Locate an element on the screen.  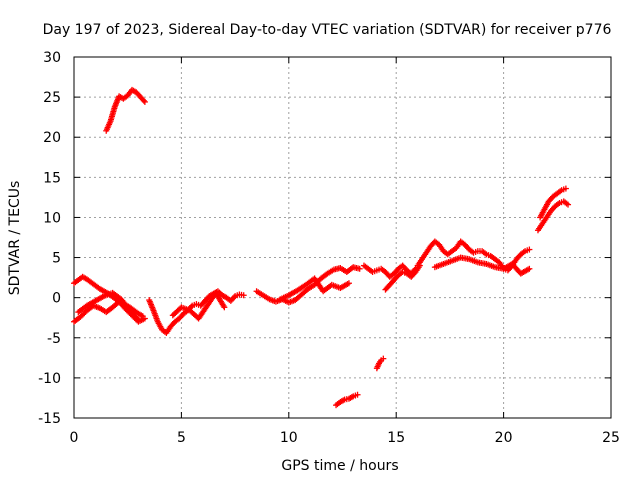
x-tick-label: 10 is located at coordinates (289, 438).